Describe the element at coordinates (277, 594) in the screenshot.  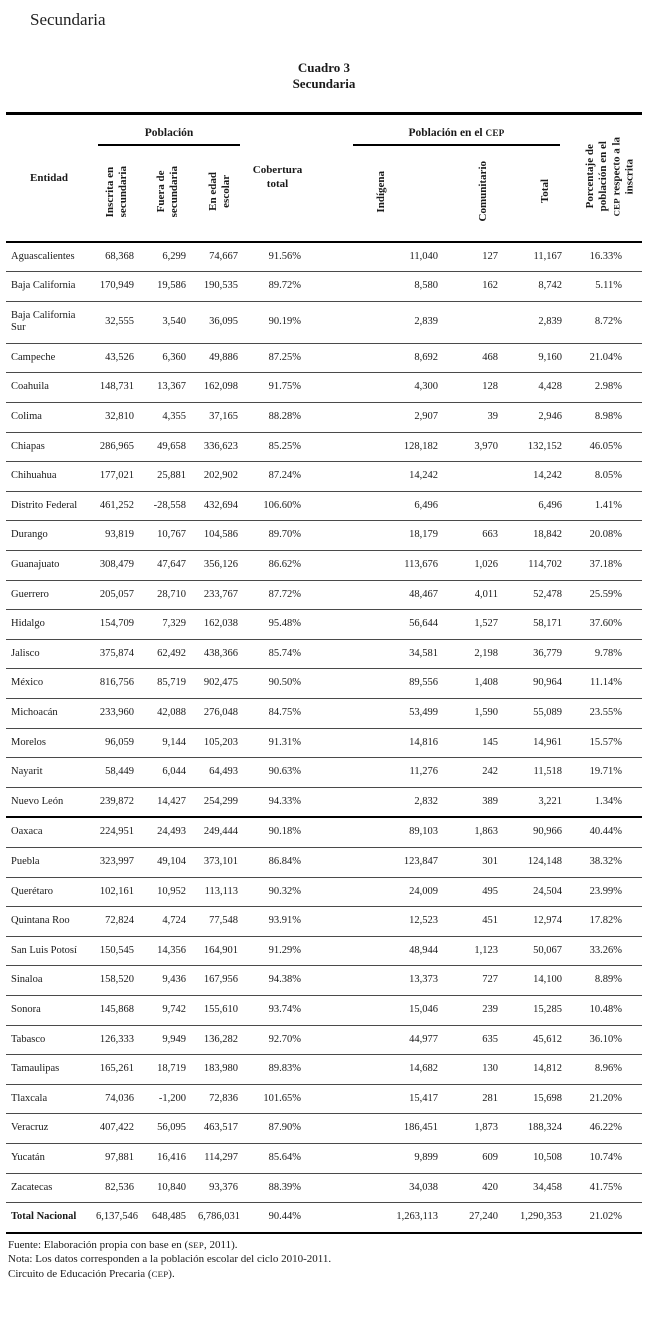
I see `cell-cobertura: 87.72%` at that location.